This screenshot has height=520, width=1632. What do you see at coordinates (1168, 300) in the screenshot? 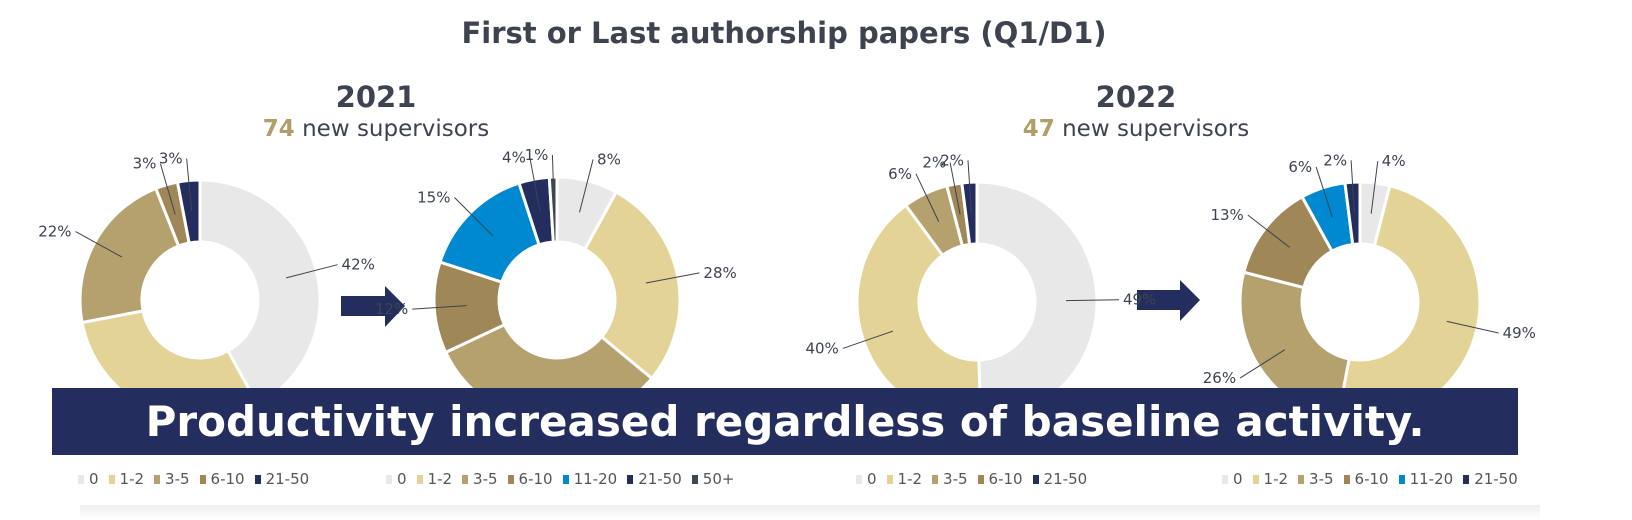
I see `arrow-right-icon` at bounding box center [1168, 300].